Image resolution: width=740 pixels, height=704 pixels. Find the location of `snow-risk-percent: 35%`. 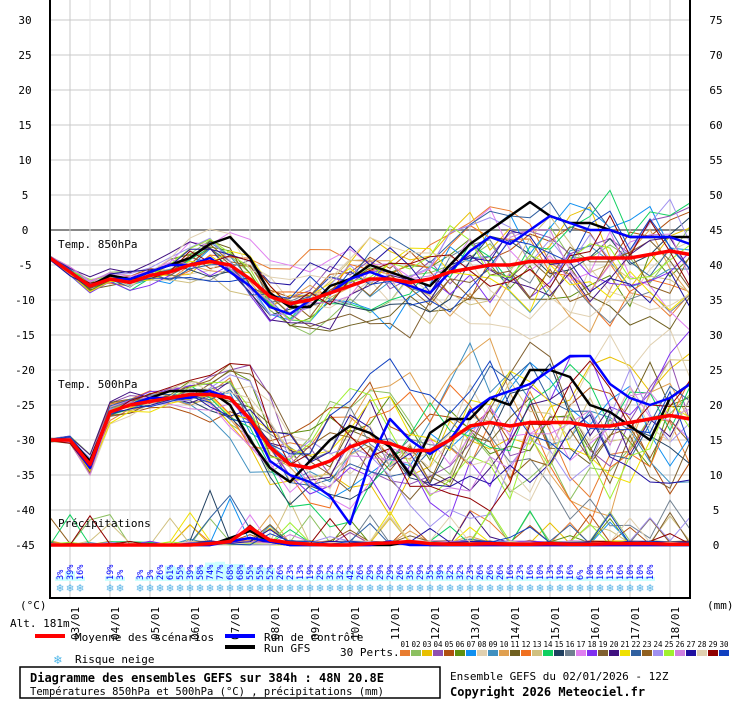

snow-risk-percent: 35% is located at coordinates (431, 572).